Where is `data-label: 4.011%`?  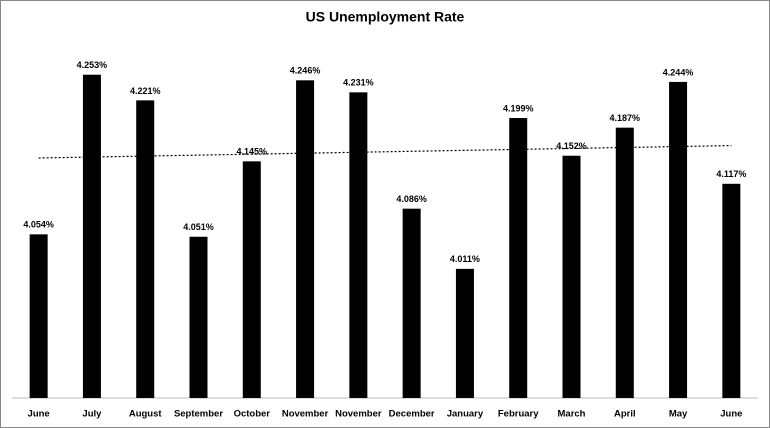 data-label: 4.011% is located at coordinates (465, 259).